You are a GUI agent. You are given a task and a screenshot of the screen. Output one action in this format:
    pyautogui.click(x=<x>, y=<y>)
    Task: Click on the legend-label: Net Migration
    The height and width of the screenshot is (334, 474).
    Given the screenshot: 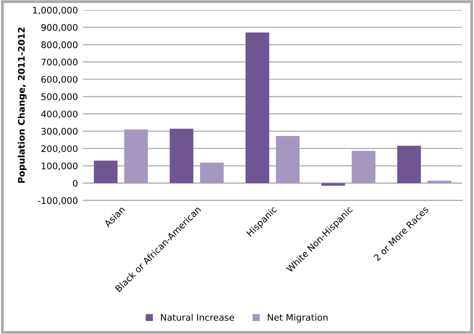 What is the action you would take?
    pyautogui.click(x=298, y=318)
    